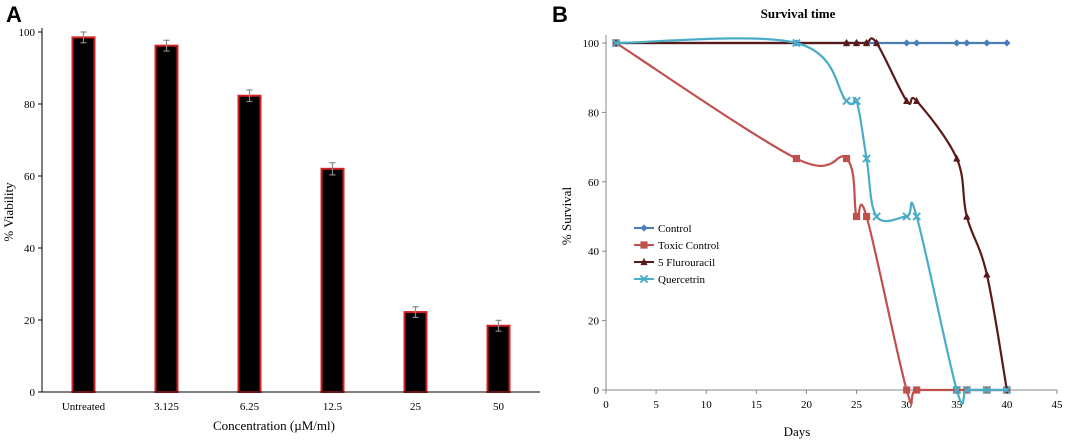 Image resolution: width=1065 pixels, height=443 pixels. Describe the element at coordinates (566, 216) in the screenshot. I see `panel-b-y-axis-title: % Survival` at that location.